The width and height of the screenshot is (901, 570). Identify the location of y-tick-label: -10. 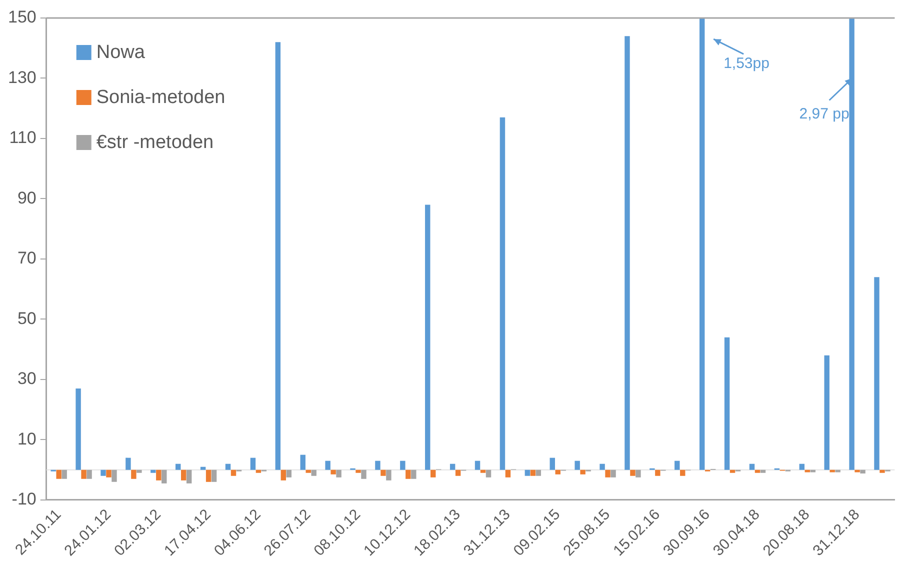
(24, 499).